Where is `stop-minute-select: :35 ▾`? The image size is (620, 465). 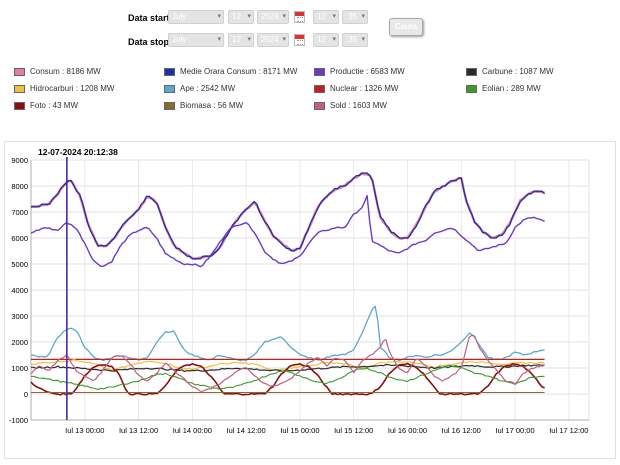 stop-minute-select: :35 ▾ is located at coordinates (355, 40).